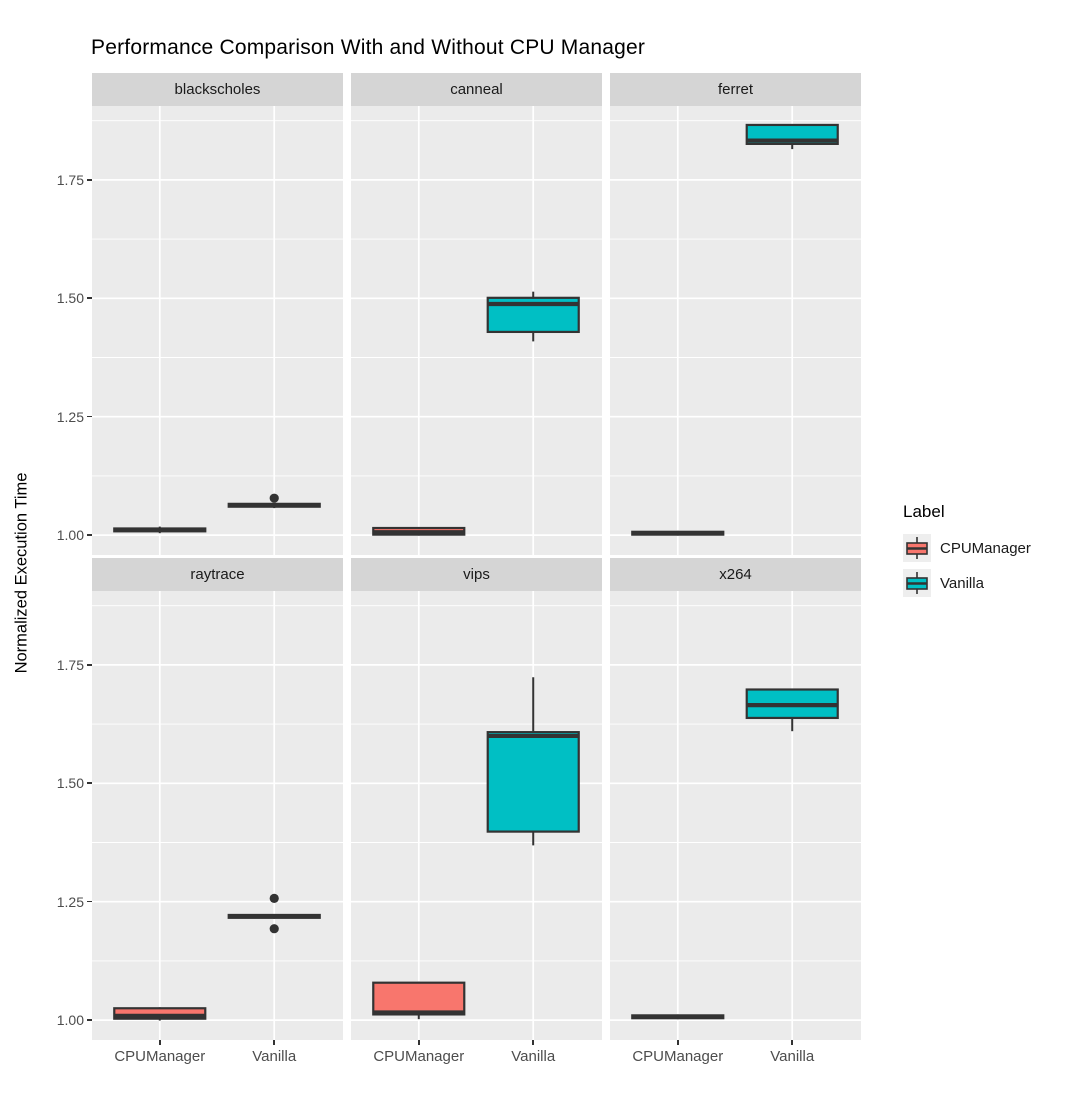 Image resolution: width=1078 pixels, height=1110 pixels. What do you see at coordinates (533, 782) in the screenshot?
I see `box-Vanilla` at bounding box center [533, 782].